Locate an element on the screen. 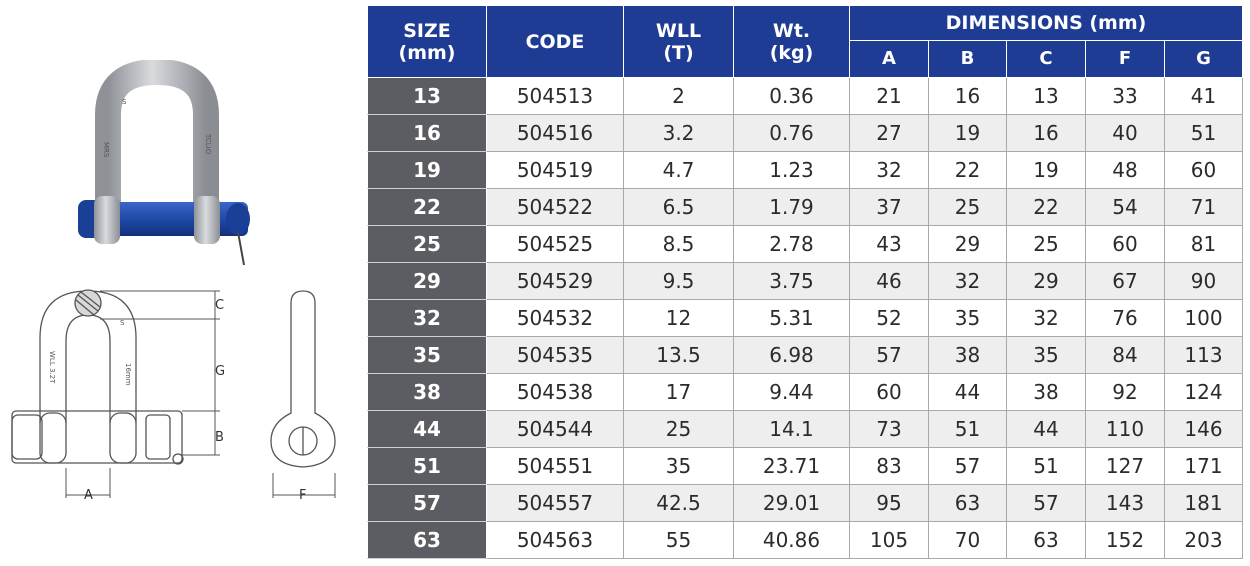 The width and height of the screenshot is (1250, 566). table-row: 57 504557 42.5 29.01 95 63 57 143 181 is located at coordinates (805, 503).